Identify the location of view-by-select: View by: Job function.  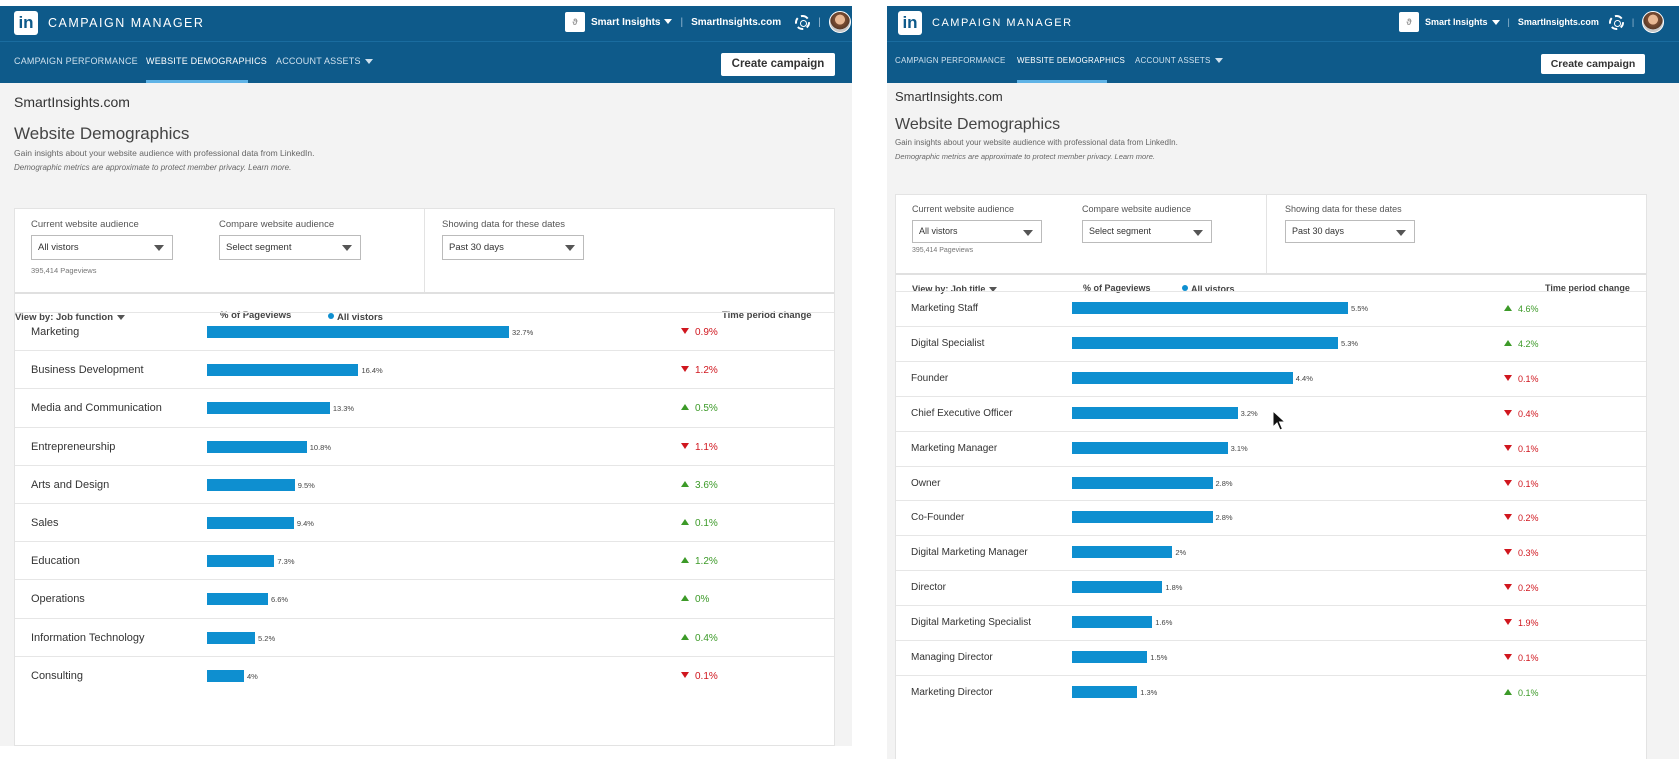
(70, 317).